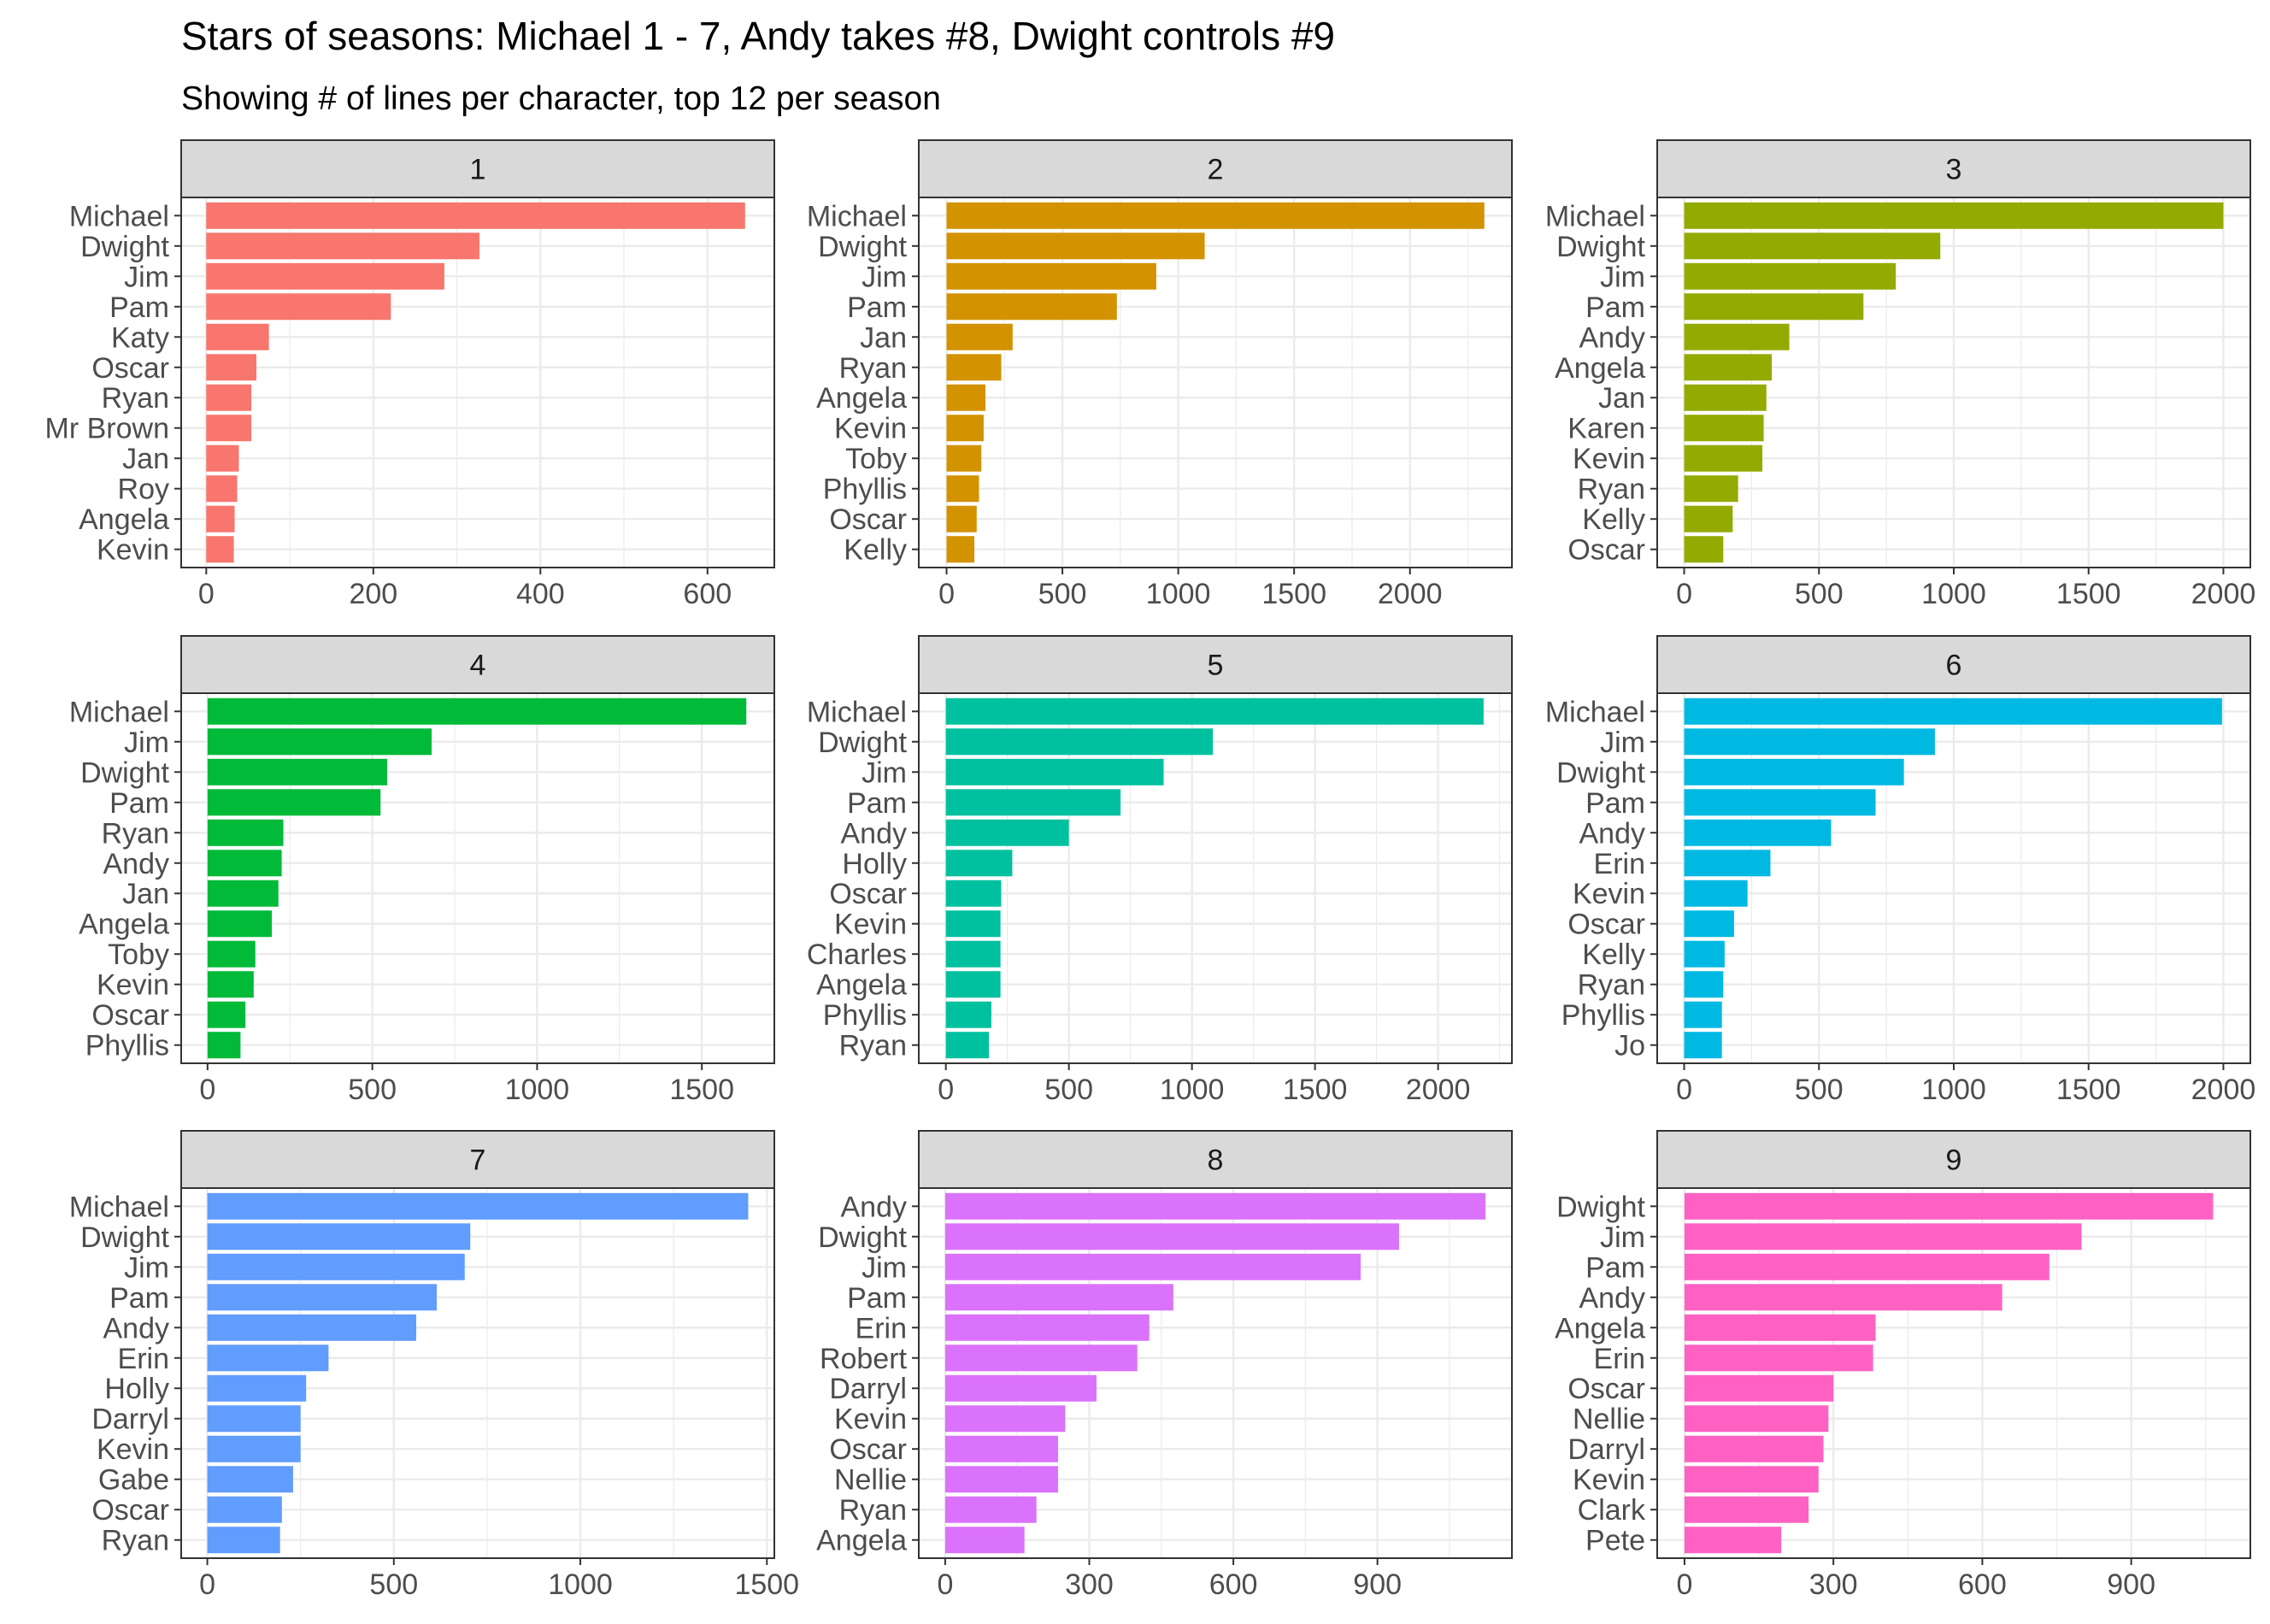 This screenshot has width=2270, height=1624. What do you see at coordinates (478, 1160) in the screenshot?
I see `facet-strip-label: 7` at bounding box center [478, 1160].